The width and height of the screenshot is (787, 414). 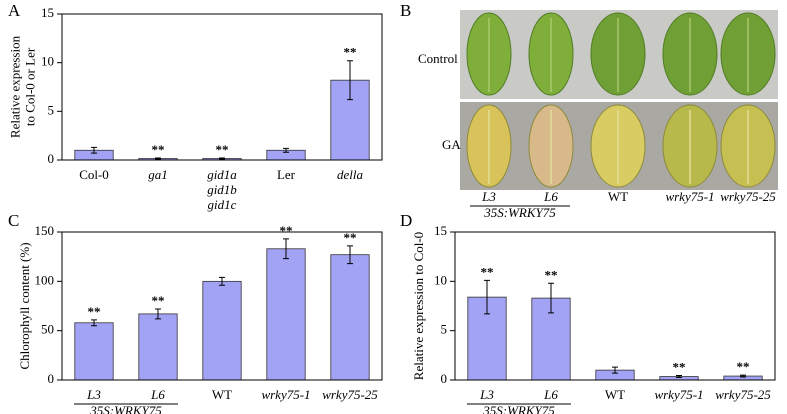 What do you see at coordinates (158, 174) in the screenshot?
I see `x-tick-label: ga1` at bounding box center [158, 174].